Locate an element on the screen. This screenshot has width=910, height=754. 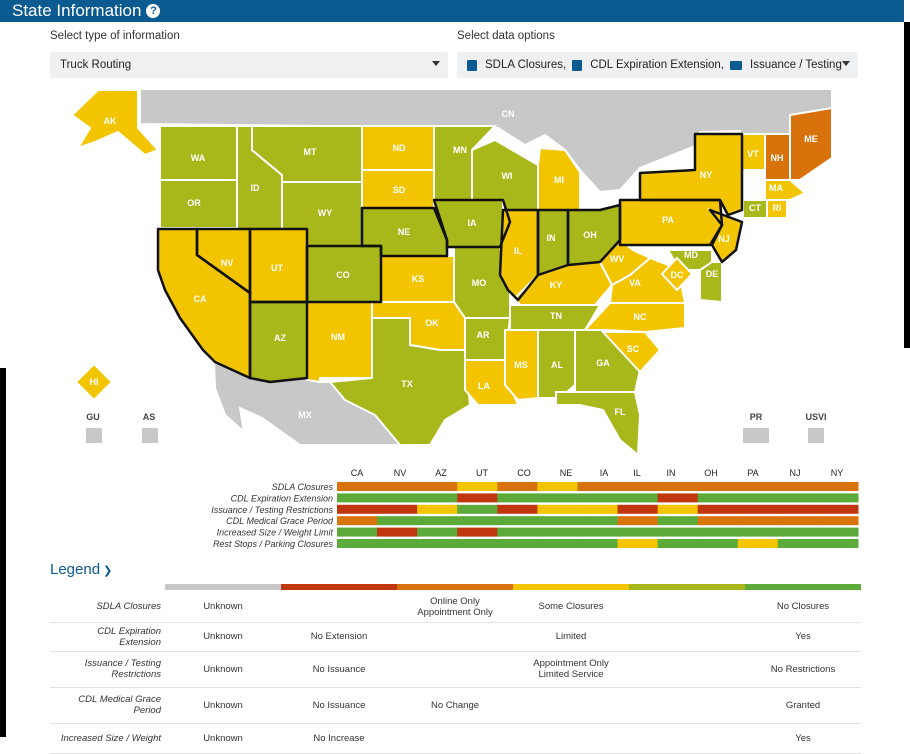
territory-gu: GU is located at coordinates (94, 427).